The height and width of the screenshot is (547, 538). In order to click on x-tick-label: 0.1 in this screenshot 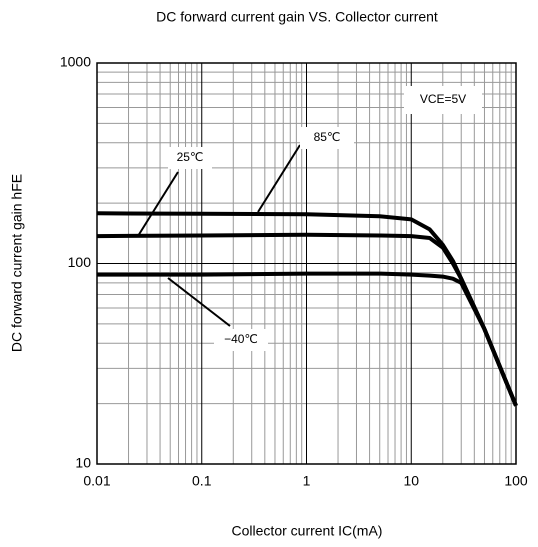, I will do `click(202, 481)`.